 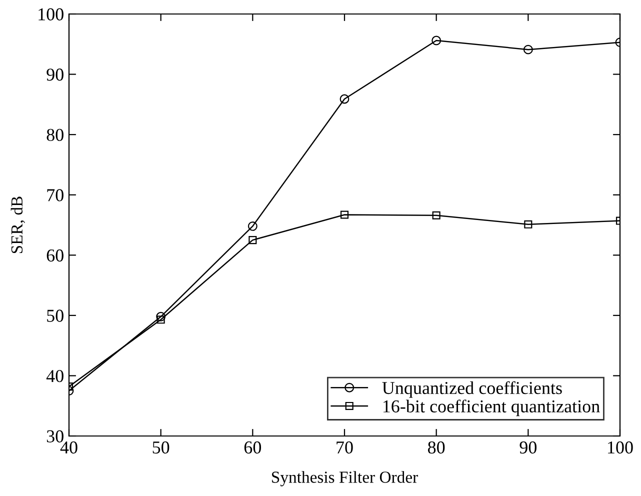 I want to click on x-tick-label: 40, so click(x=69, y=447).